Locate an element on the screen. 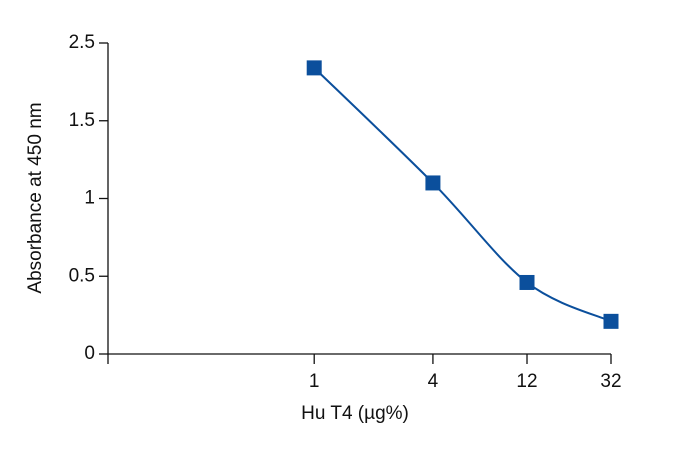 The height and width of the screenshot is (453, 700). y-tick-label: 1 is located at coordinates (89, 198).